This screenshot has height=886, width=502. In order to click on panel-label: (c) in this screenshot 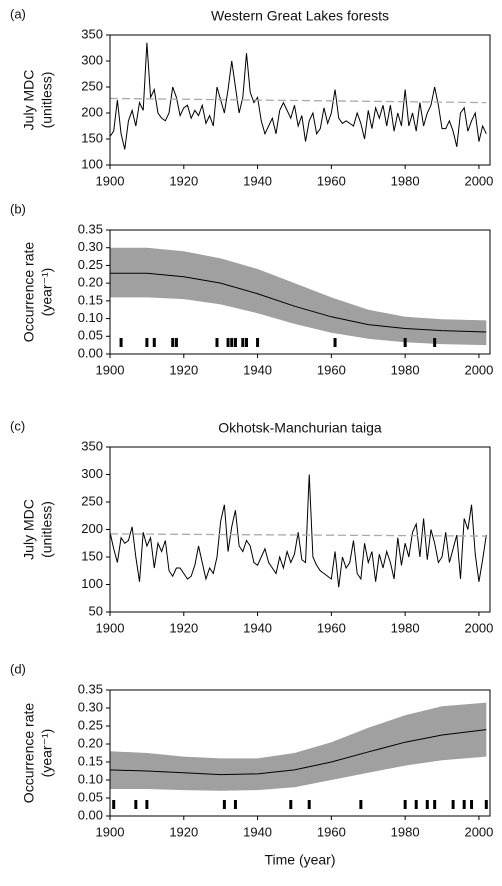, I will do `click(17, 425)`.